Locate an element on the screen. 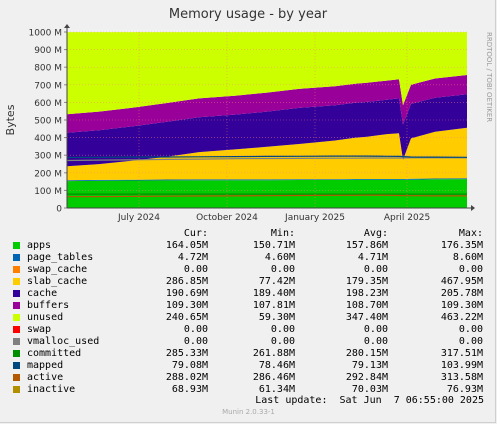 The width and height of the screenshot is (497, 424). legend-cur: 68.93M is located at coordinates (189, 389).